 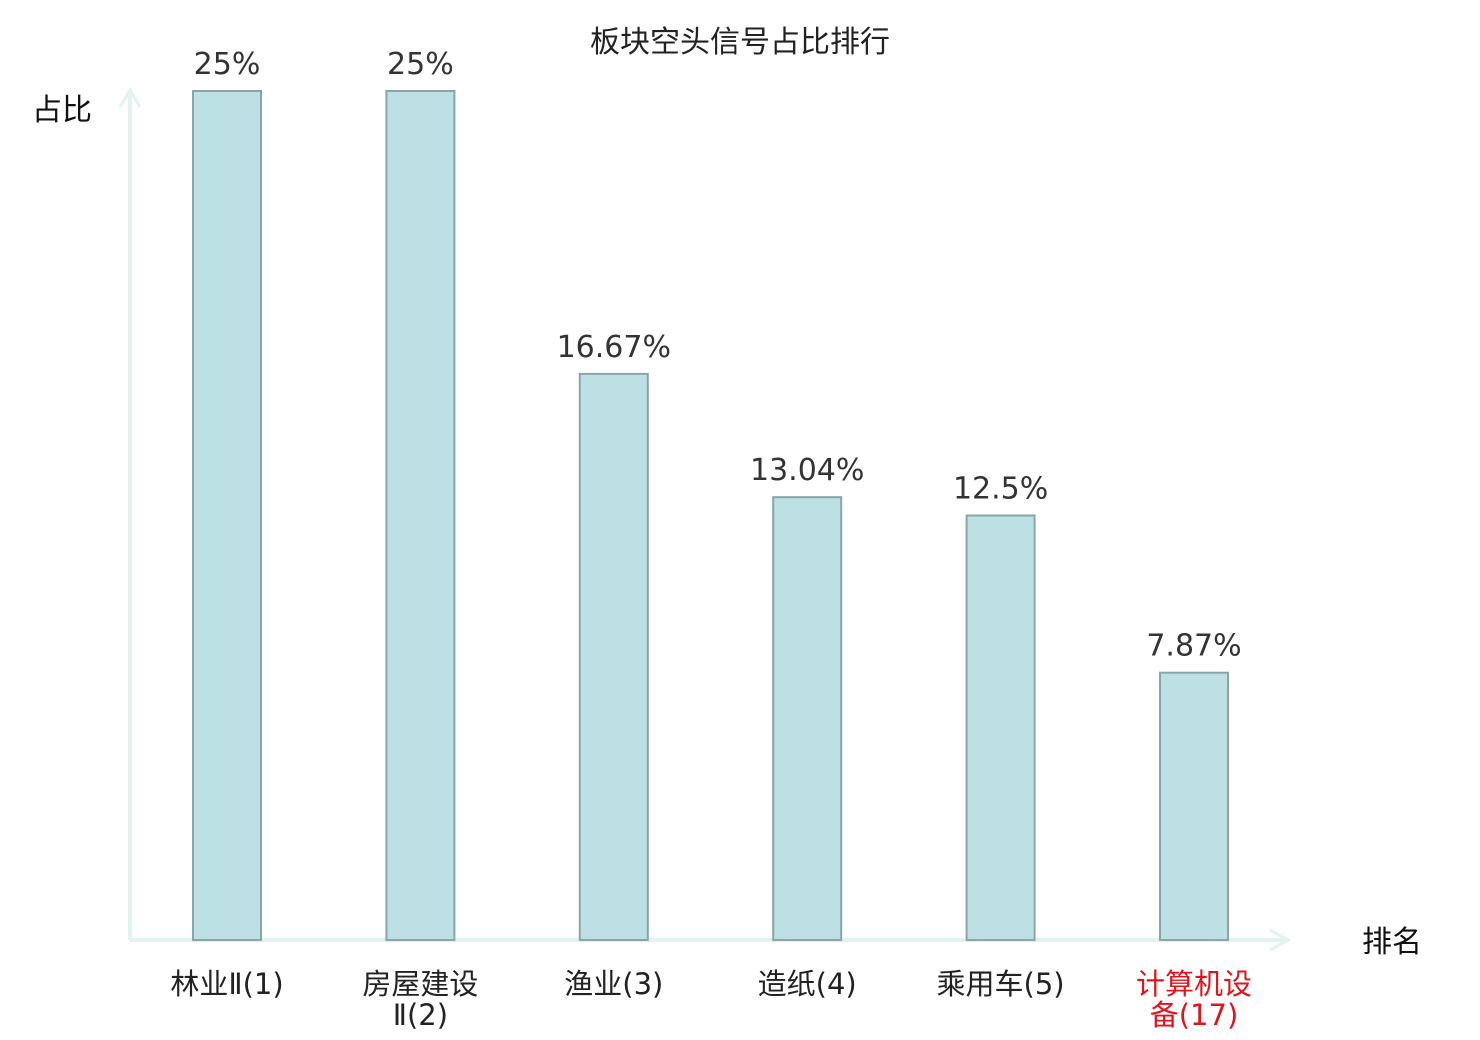 I want to click on y-axis, so click(x=130, y=513).